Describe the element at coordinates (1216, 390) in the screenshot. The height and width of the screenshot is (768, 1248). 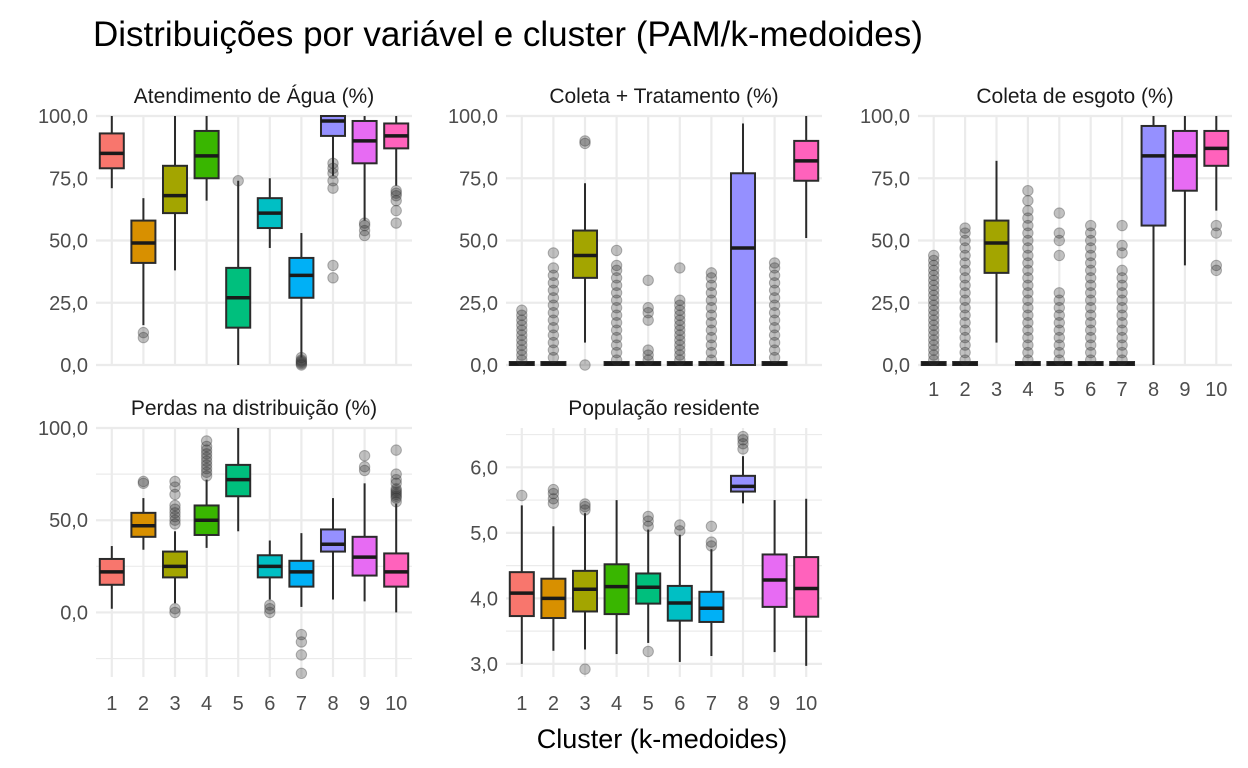
I see `x-tick-label: 10` at that location.